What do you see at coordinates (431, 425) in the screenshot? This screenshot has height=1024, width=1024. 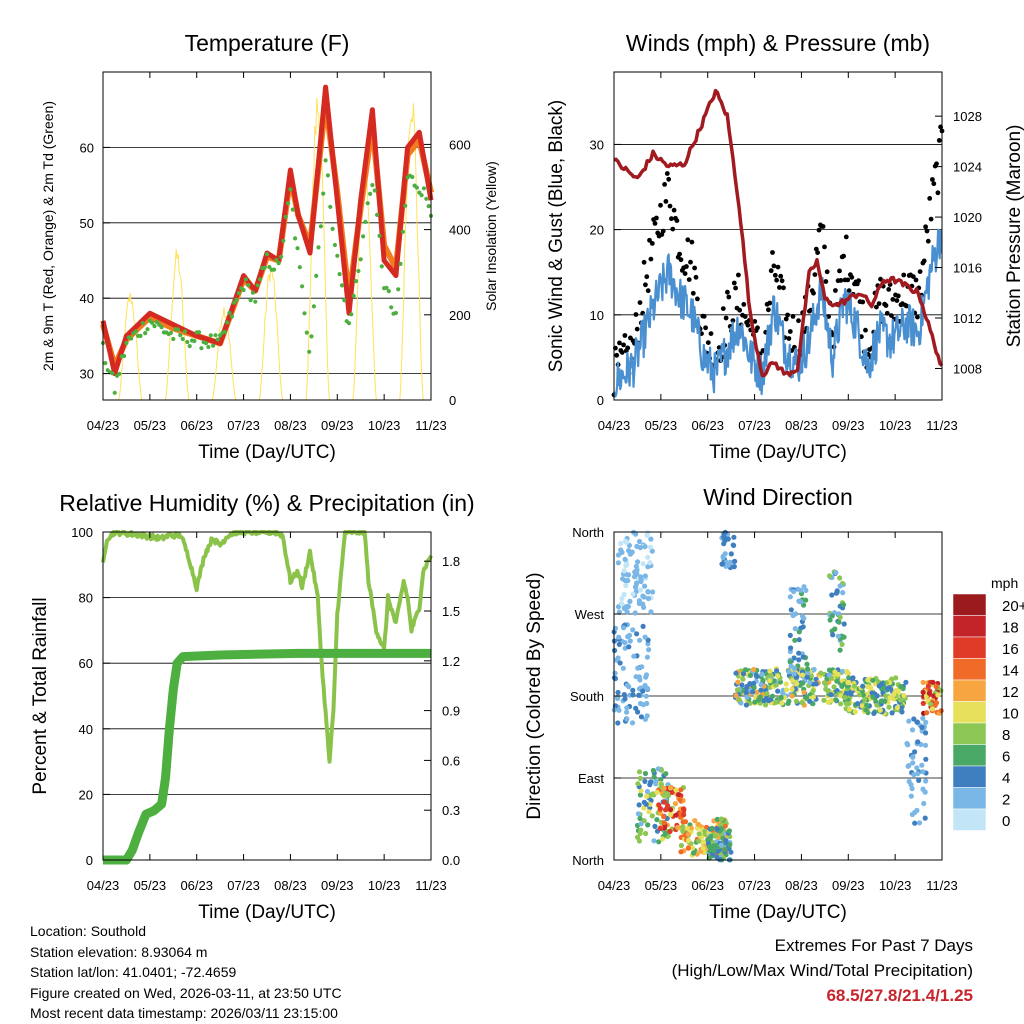 I see `x-tick-label: 11/23` at bounding box center [431, 425].